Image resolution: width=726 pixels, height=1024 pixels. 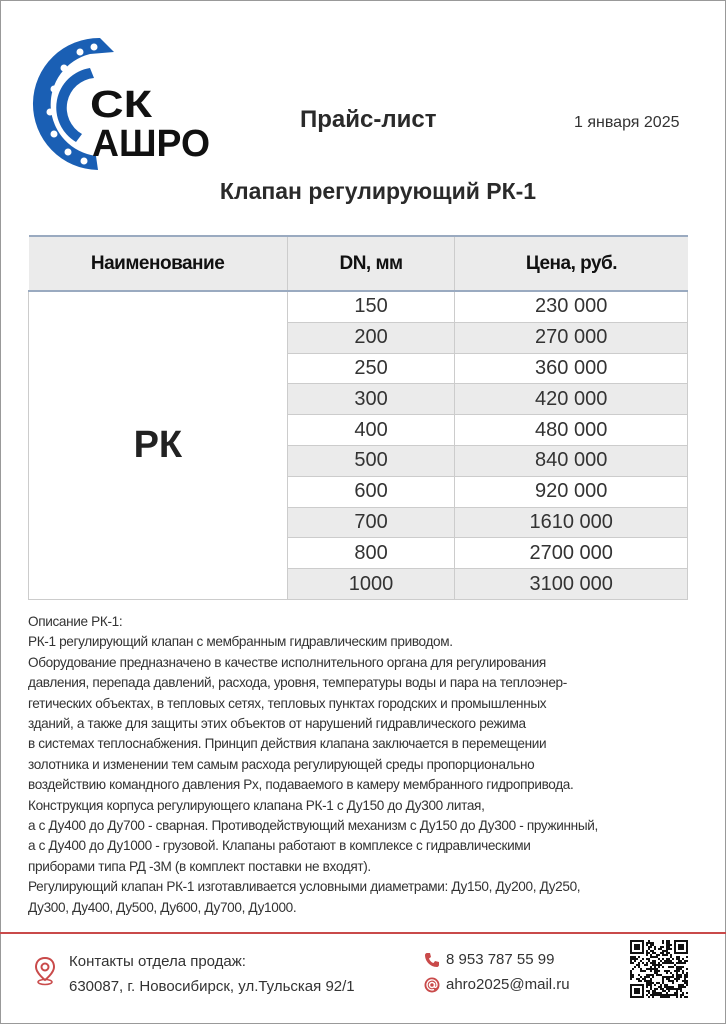 What do you see at coordinates (432, 960) in the screenshot?
I see `phone-icon` at bounding box center [432, 960].